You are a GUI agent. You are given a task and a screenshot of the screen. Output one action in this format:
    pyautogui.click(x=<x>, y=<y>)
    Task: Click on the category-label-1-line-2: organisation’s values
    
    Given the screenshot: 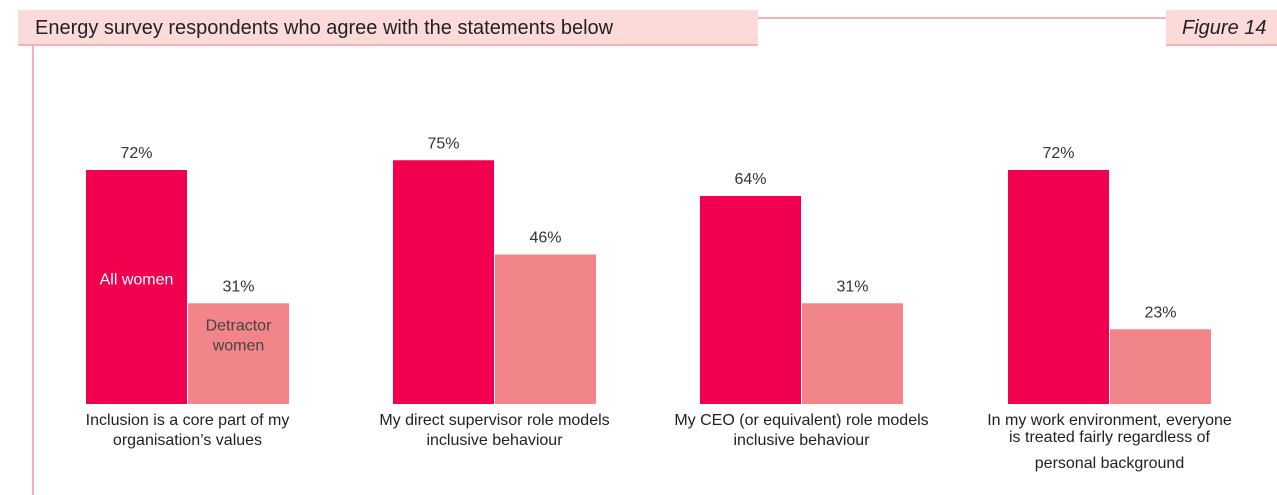 What is the action you would take?
    pyautogui.click(x=187, y=440)
    